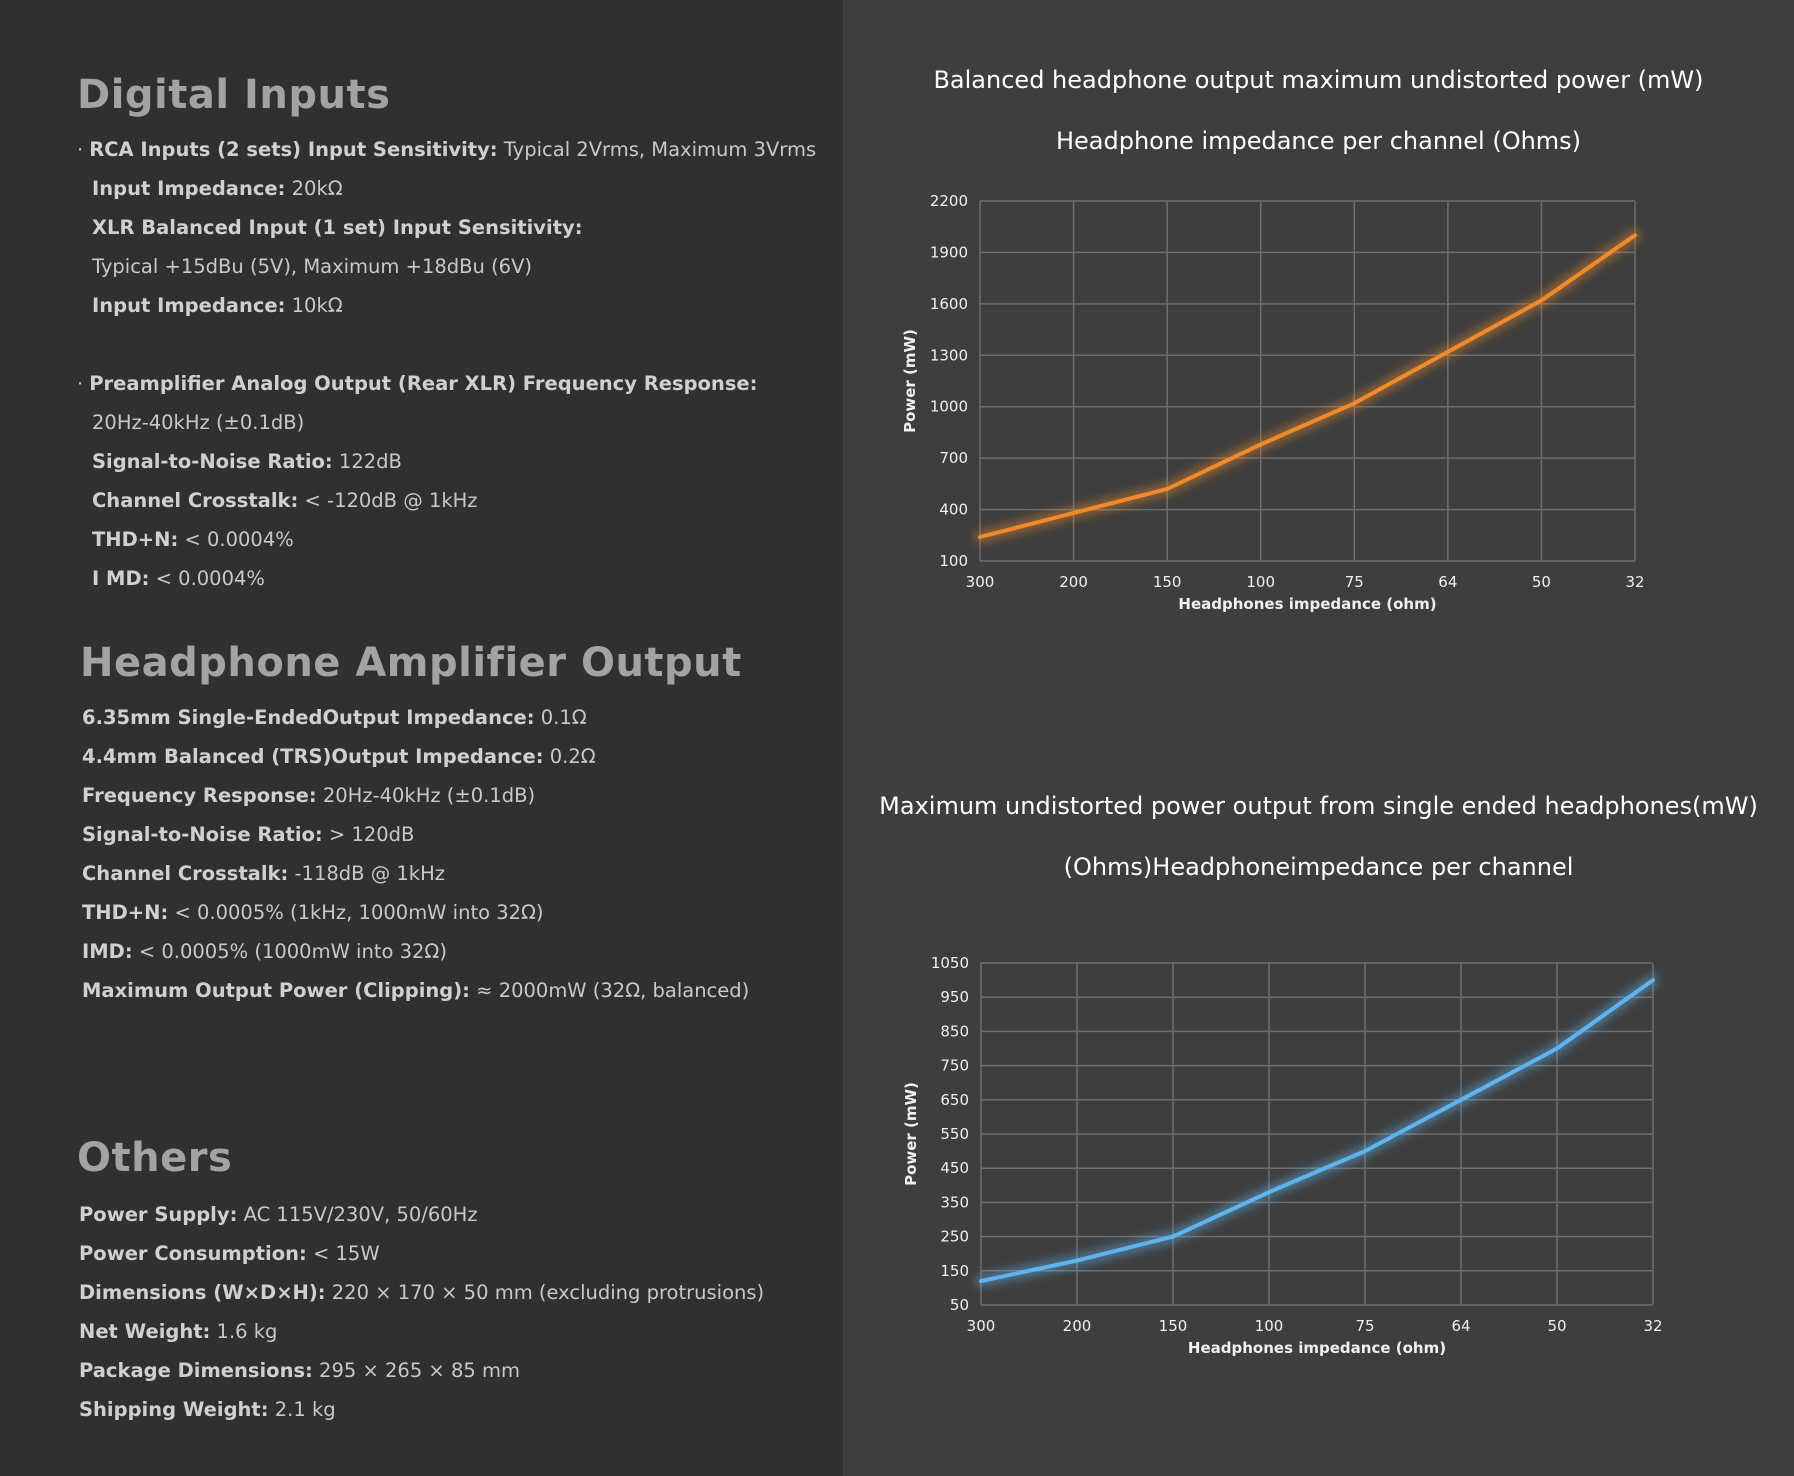  I want to click on balanced-chart-subtitle: Headphone impedance per channel (Ohms), so click(1318, 141).